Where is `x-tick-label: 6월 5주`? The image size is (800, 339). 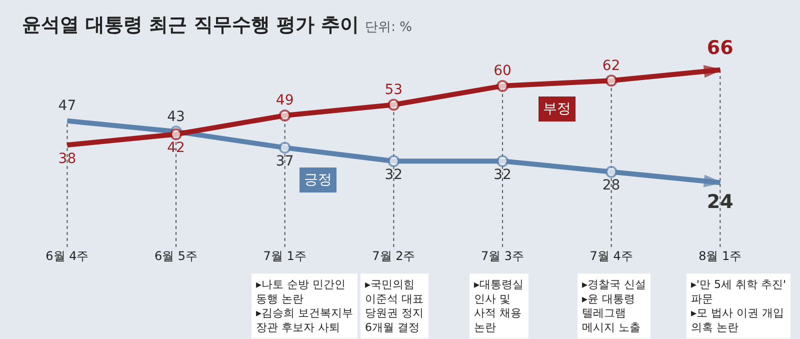 x-tick-label: 6월 5주 is located at coordinates (176, 256).